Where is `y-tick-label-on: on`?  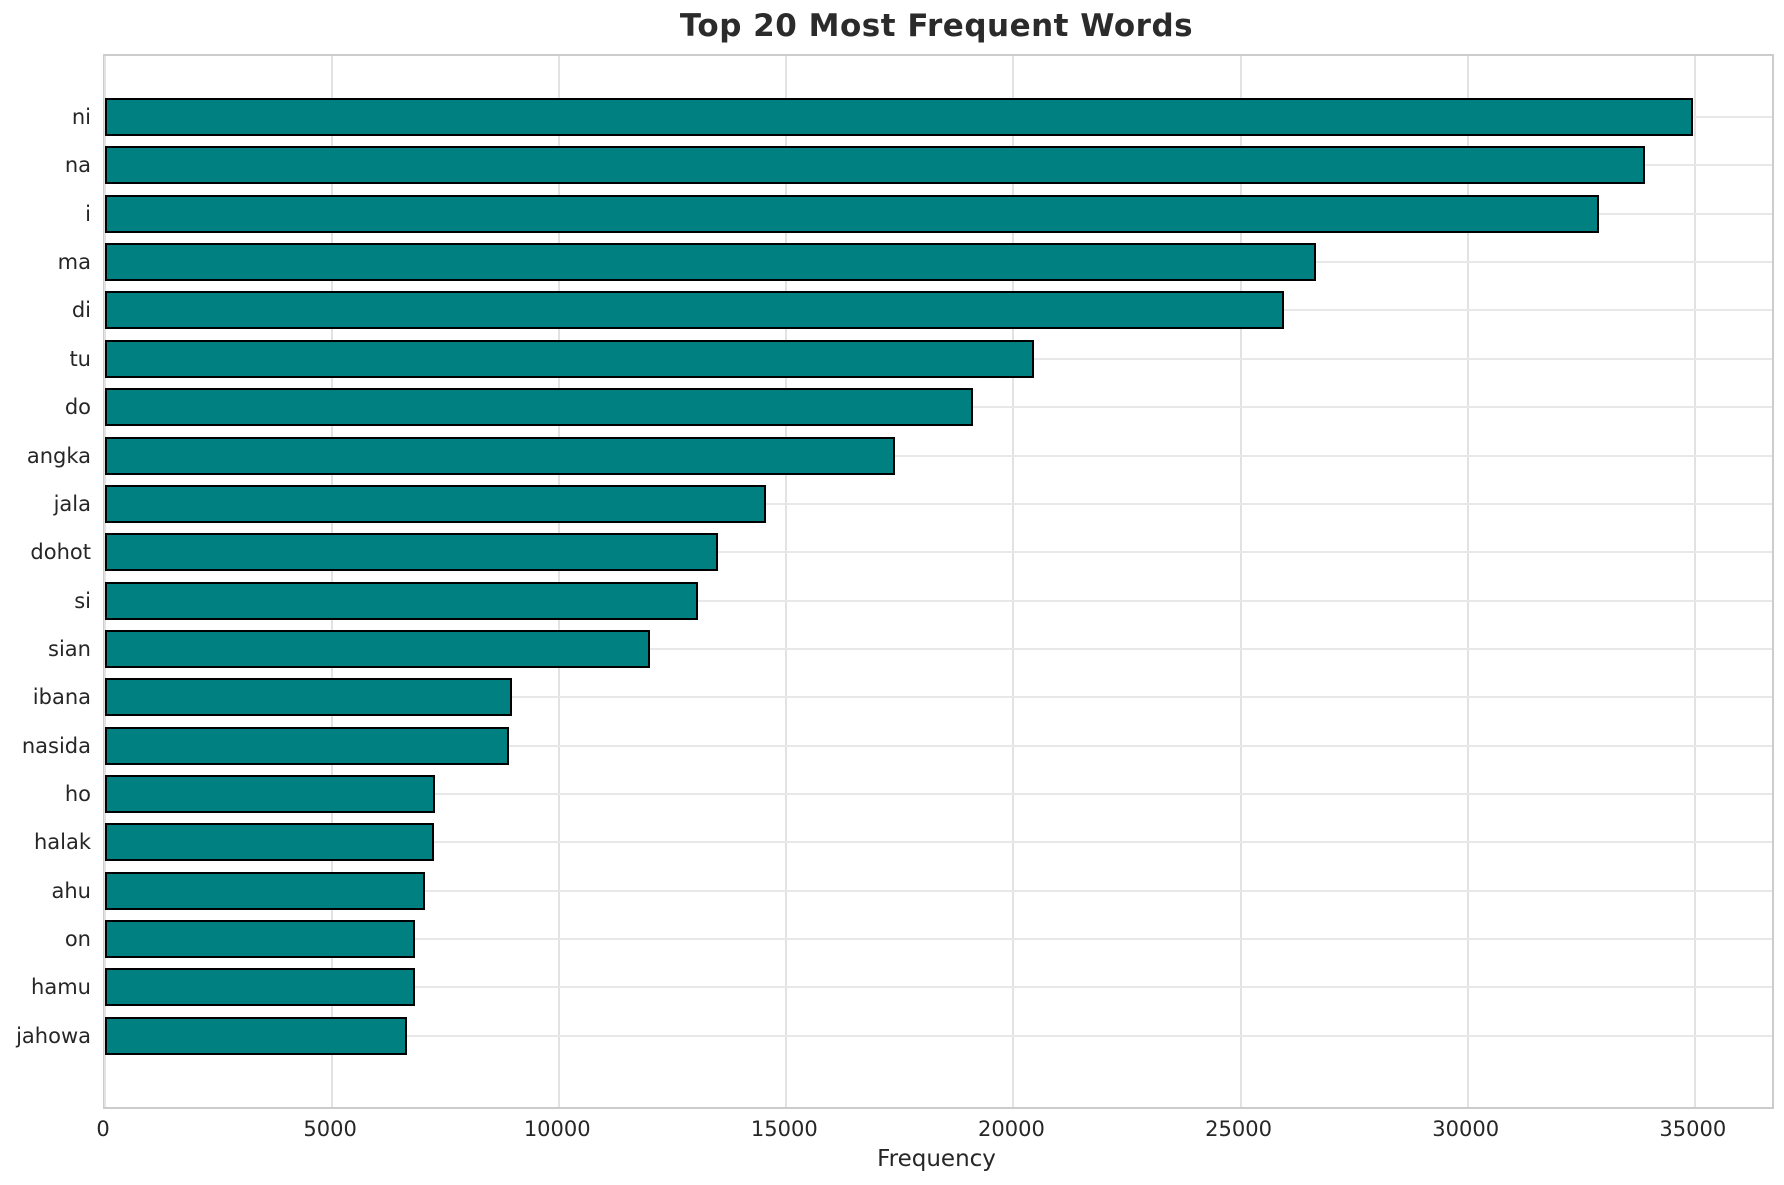
y-tick-label-on: on is located at coordinates (77, 939).